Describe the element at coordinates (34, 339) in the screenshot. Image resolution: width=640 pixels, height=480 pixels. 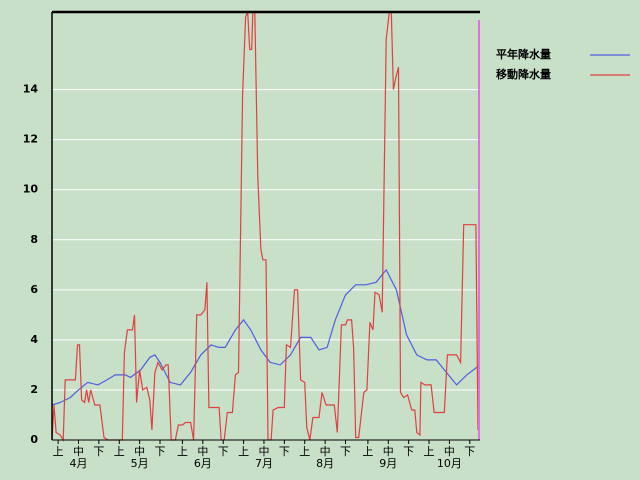
I see `y-tick-label: 4` at that location.